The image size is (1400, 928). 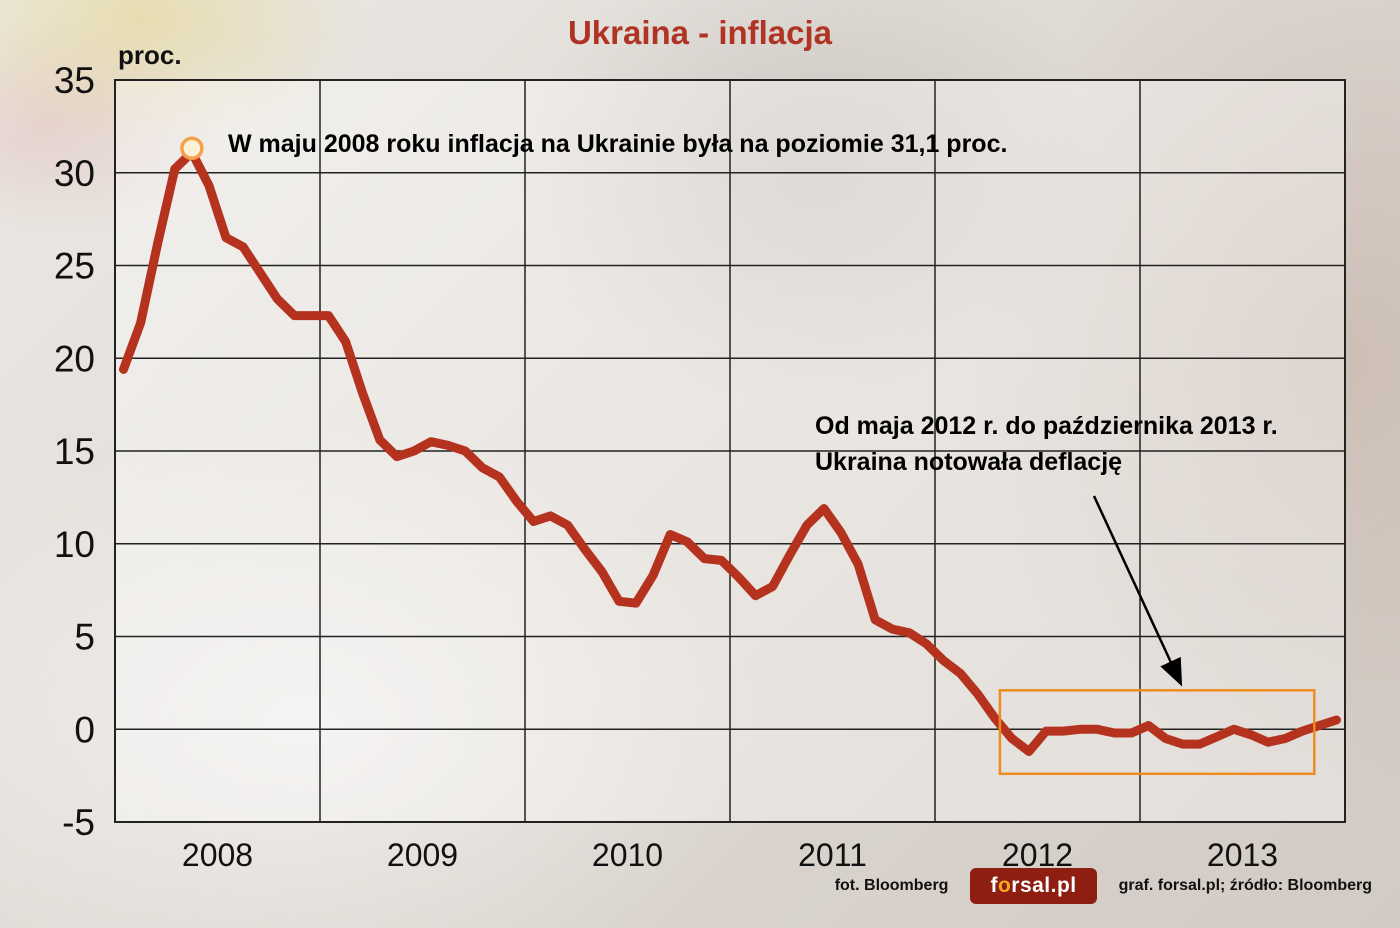 I want to click on logo-text-part1: f, so click(x=994, y=885).